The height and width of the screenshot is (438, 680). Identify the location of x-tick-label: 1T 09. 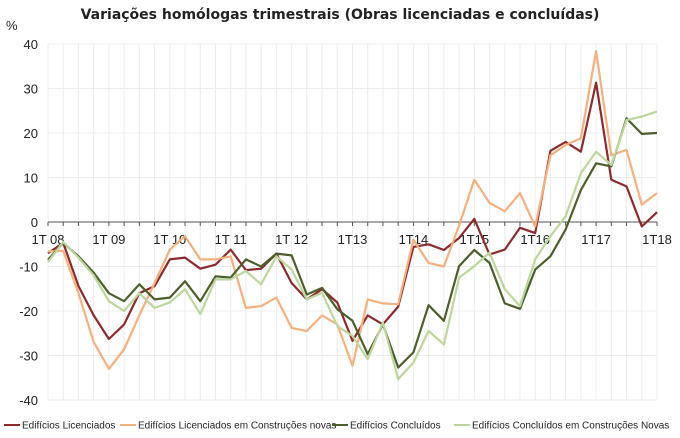
(108, 239).